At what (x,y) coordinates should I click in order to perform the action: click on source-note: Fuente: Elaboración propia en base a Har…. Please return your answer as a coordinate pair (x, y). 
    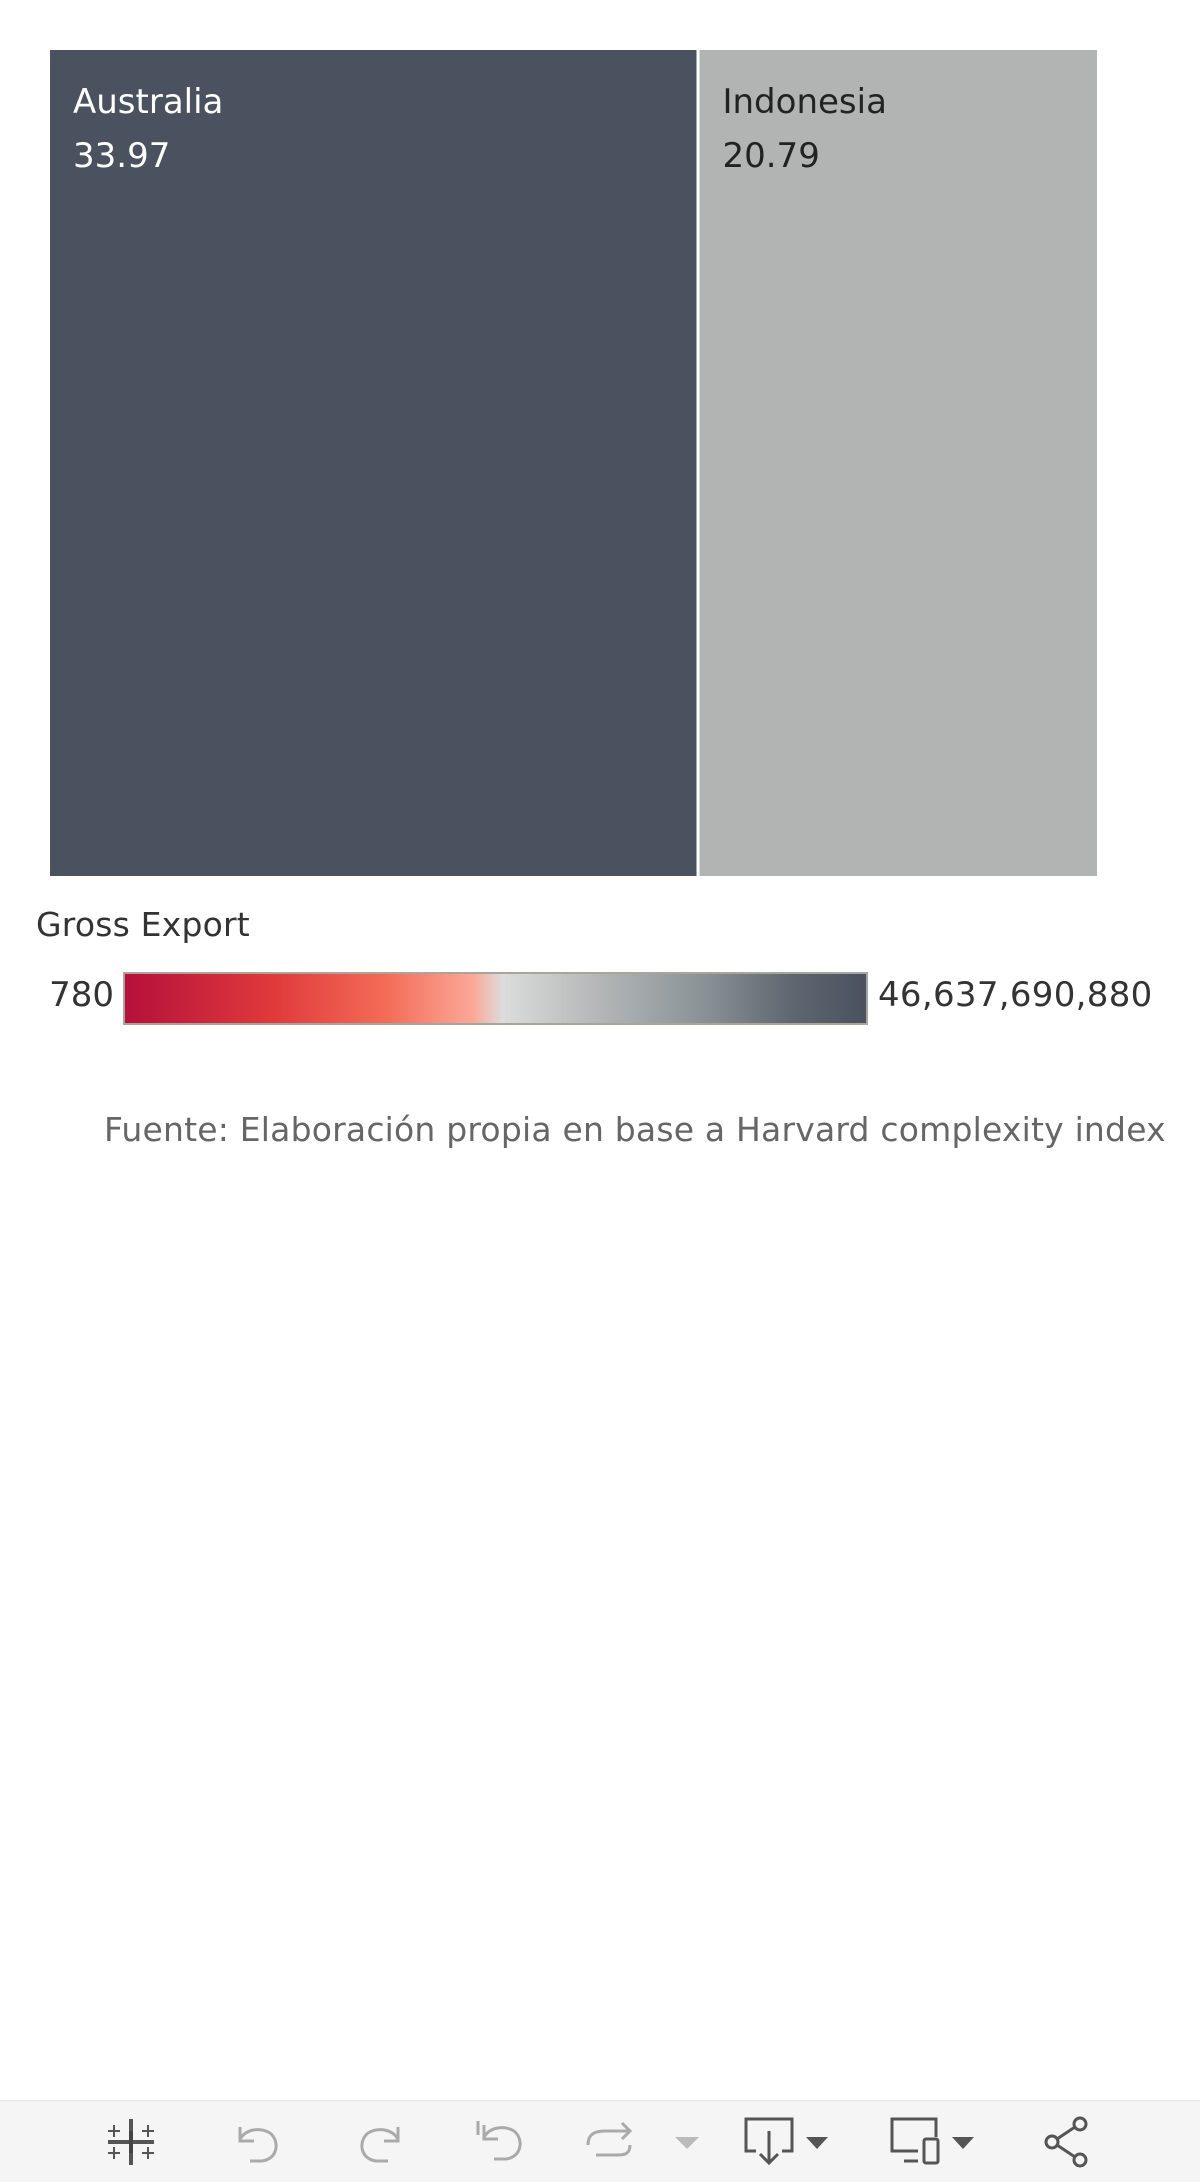
    Looking at the image, I should click on (635, 1129).